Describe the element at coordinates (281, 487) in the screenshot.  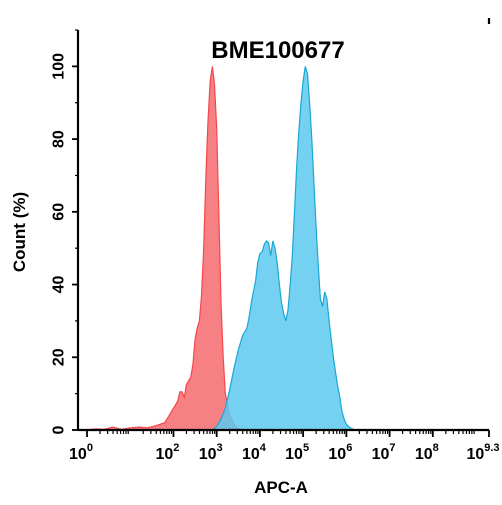
I see `x-axis-label: APC-A` at that location.